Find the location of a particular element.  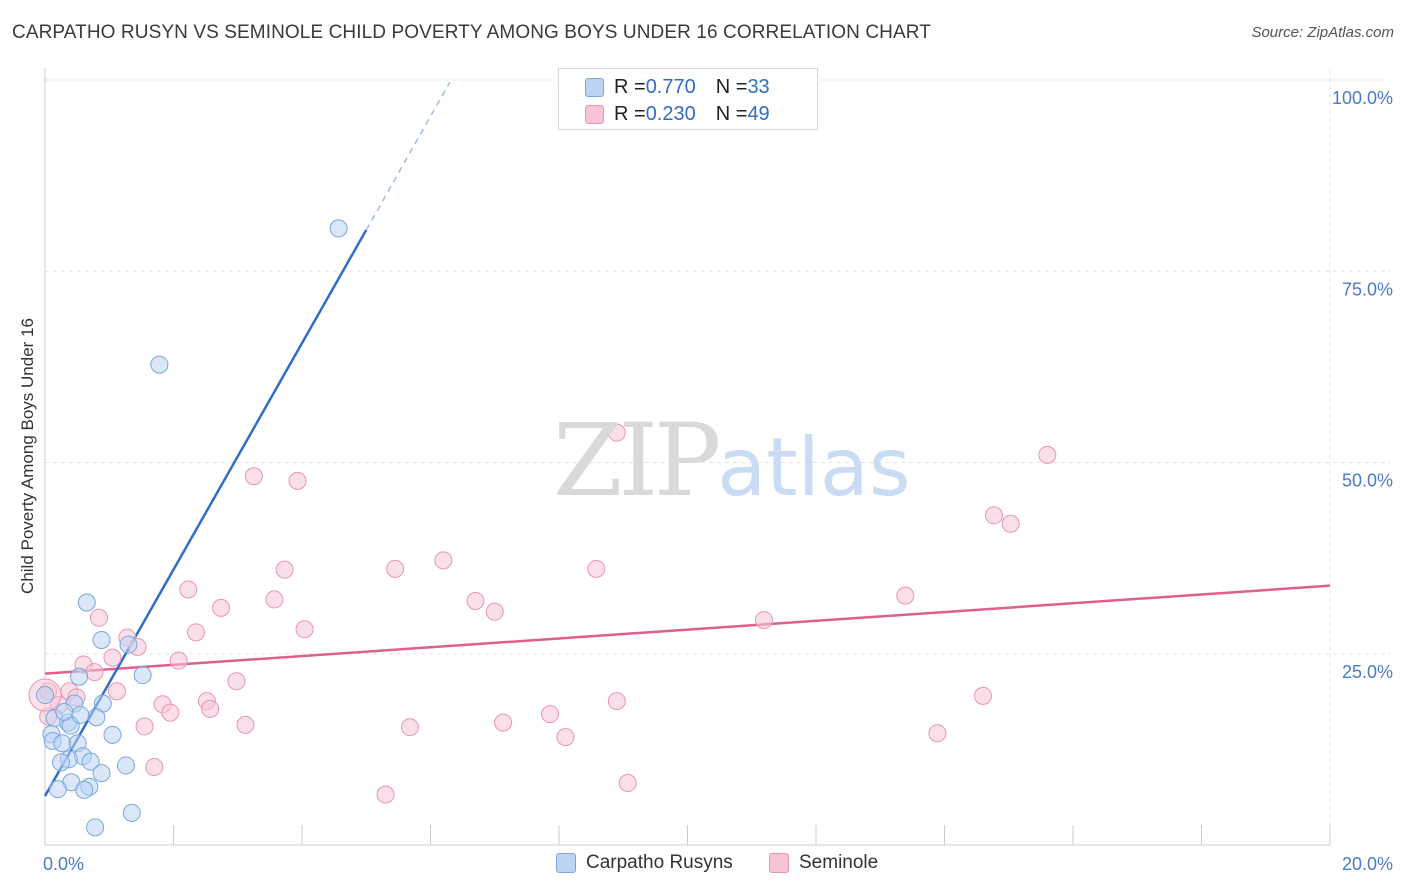

legend-r-value: 0.770 is located at coordinates (670, 86).